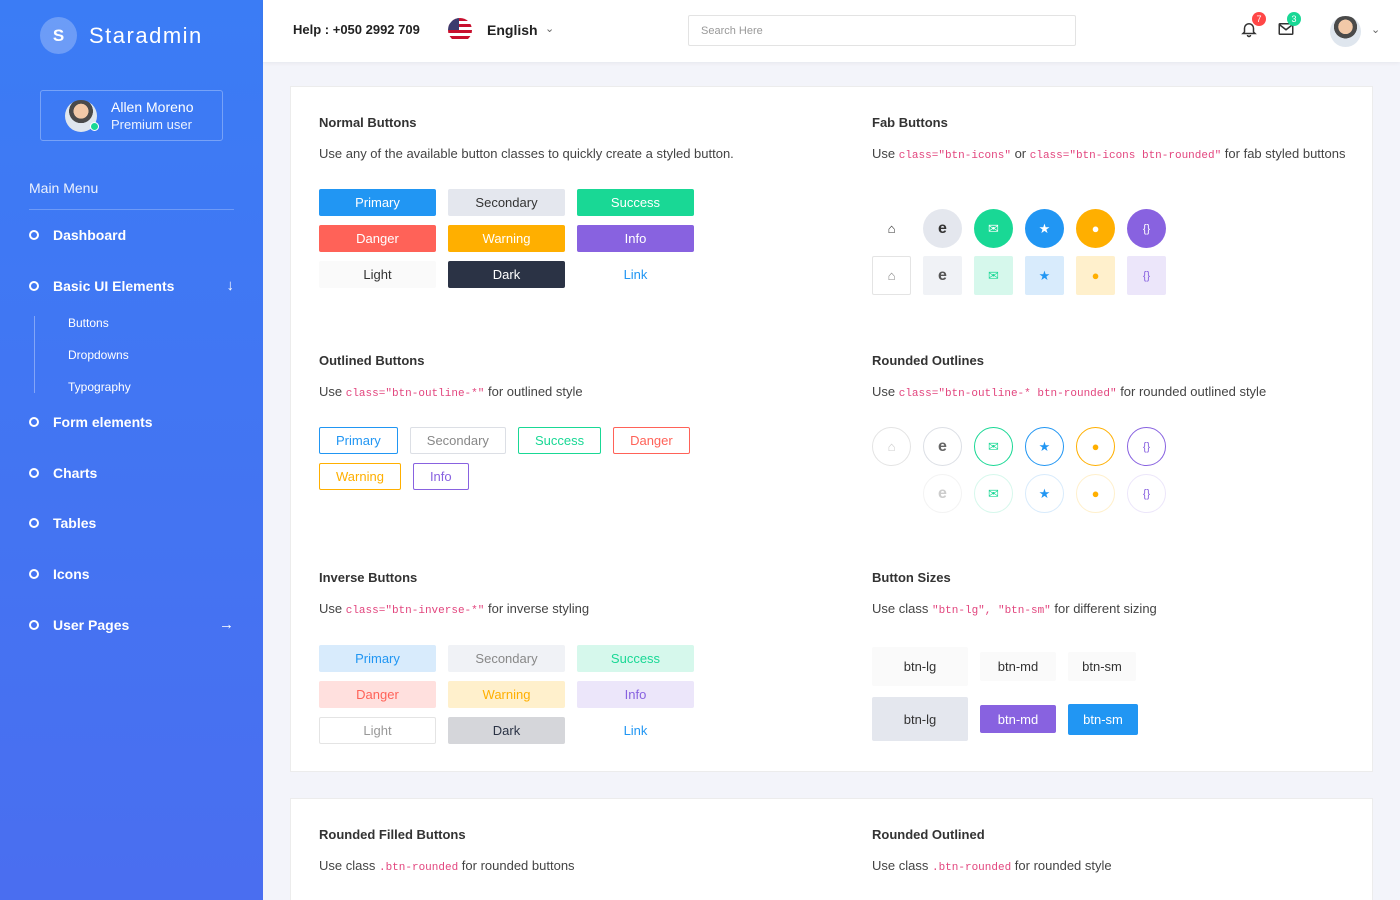  What do you see at coordinates (64, 188) in the screenshot?
I see `menu-title: Main Menu` at bounding box center [64, 188].